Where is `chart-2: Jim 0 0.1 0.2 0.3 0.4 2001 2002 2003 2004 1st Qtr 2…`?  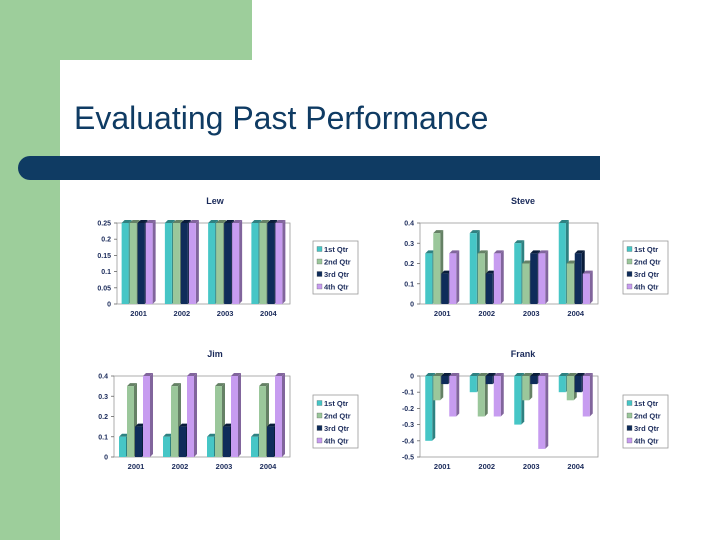
chart-2: Jim 0 0.1 0.2 0.3 0.4 2001 2002 2003 2004 1st Qtr 2… is located at coordinates (228, 410).